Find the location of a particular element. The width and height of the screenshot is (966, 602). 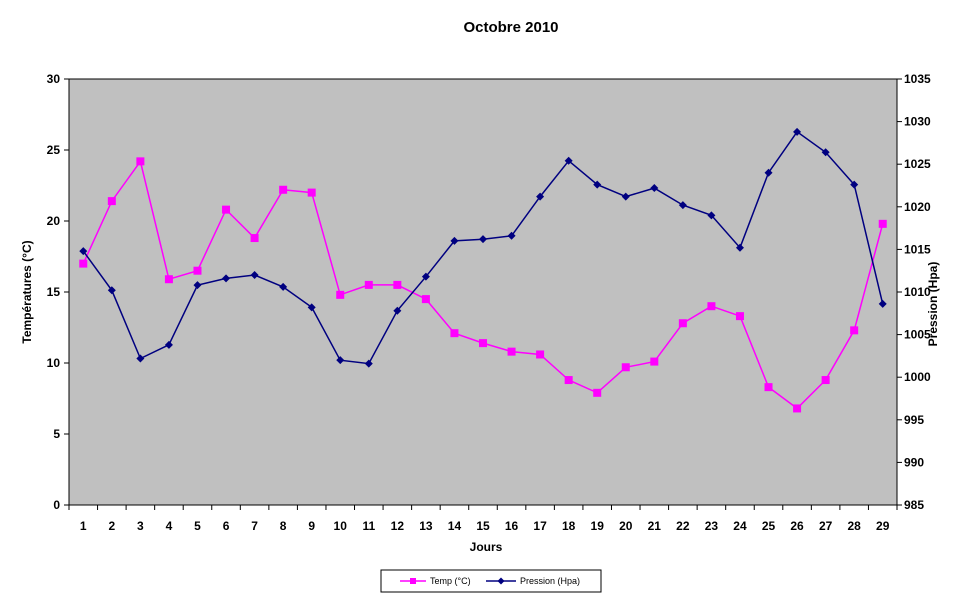

y-axis-left: 0 5 10 15 20 25 30 is located at coordinates (58, 292).